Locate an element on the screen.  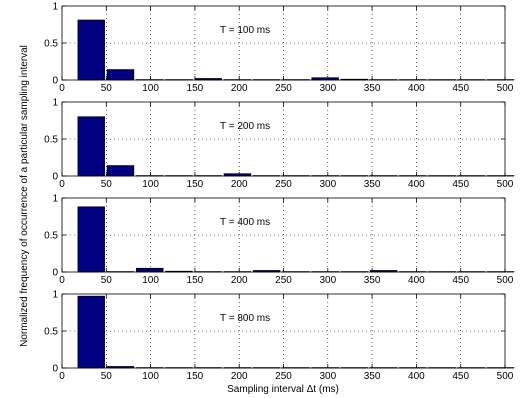
period-annotation: T = 800 ms is located at coordinates (245, 318).